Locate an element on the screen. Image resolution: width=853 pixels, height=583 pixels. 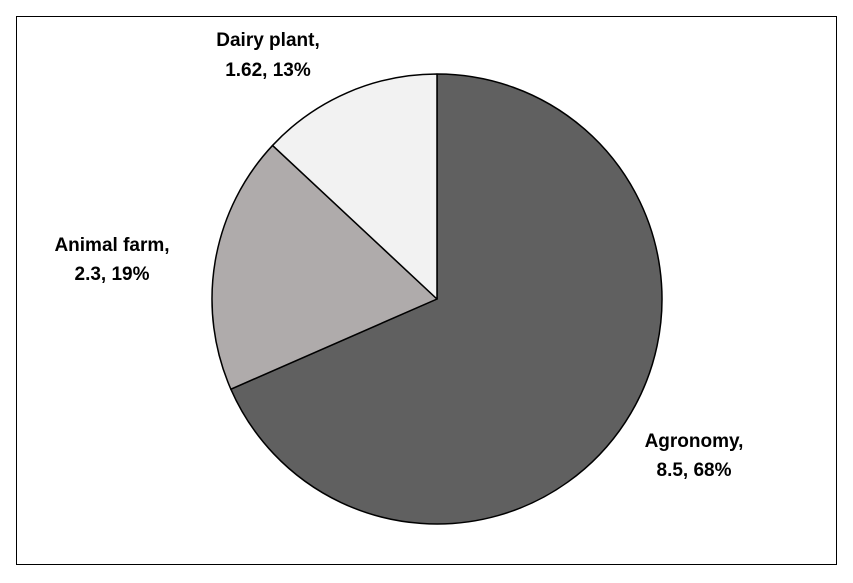
pie-slice-animal-farm is located at coordinates (324, 267).